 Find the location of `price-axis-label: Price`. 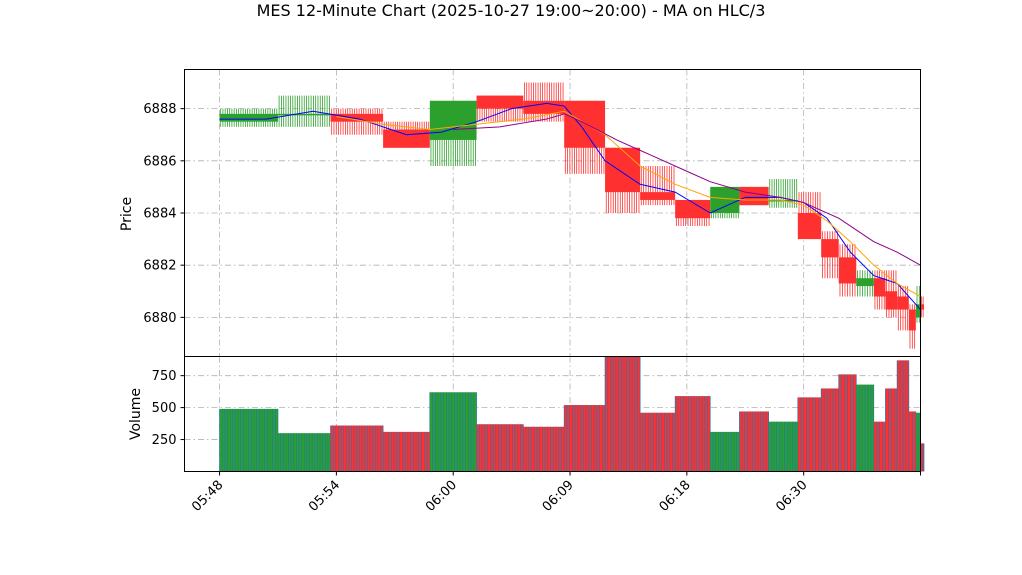

price-axis-label: Price is located at coordinates (127, 214).